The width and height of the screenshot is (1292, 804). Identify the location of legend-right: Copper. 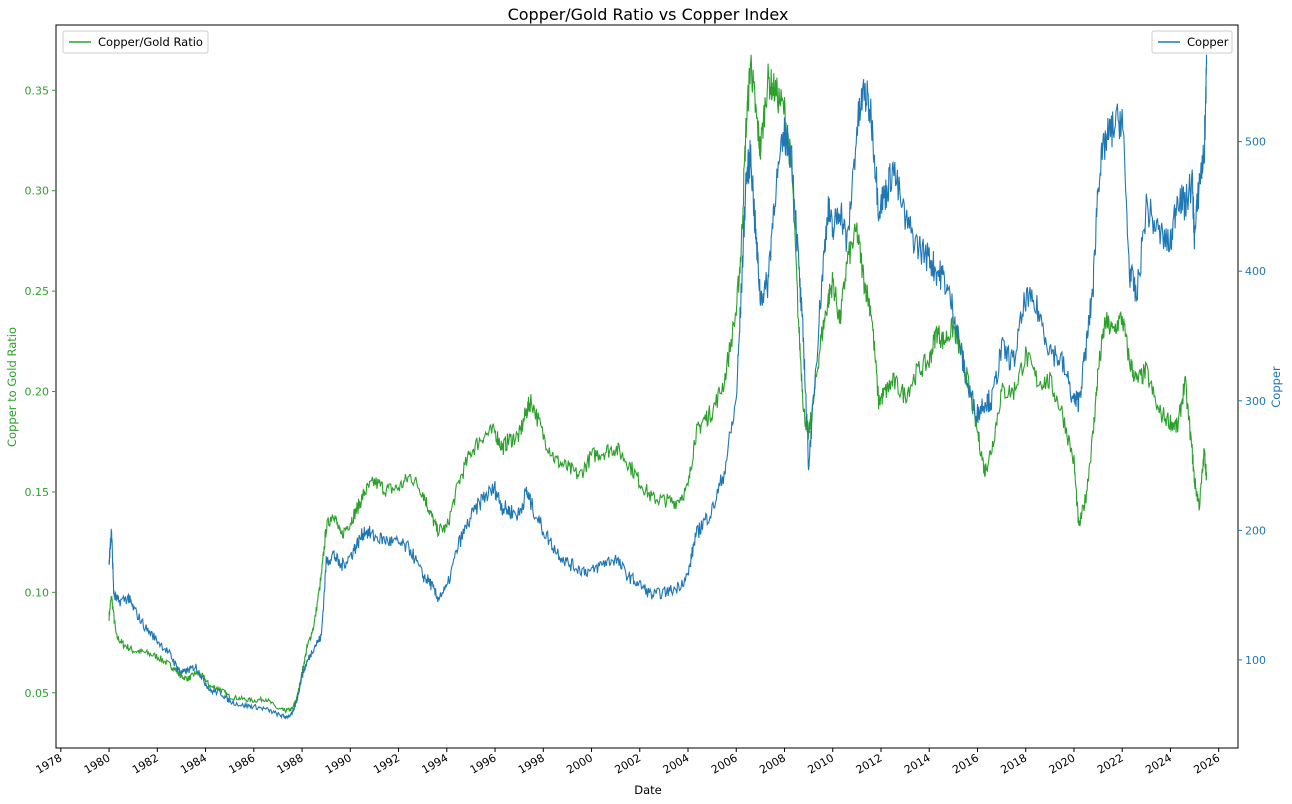
(1192, 42).